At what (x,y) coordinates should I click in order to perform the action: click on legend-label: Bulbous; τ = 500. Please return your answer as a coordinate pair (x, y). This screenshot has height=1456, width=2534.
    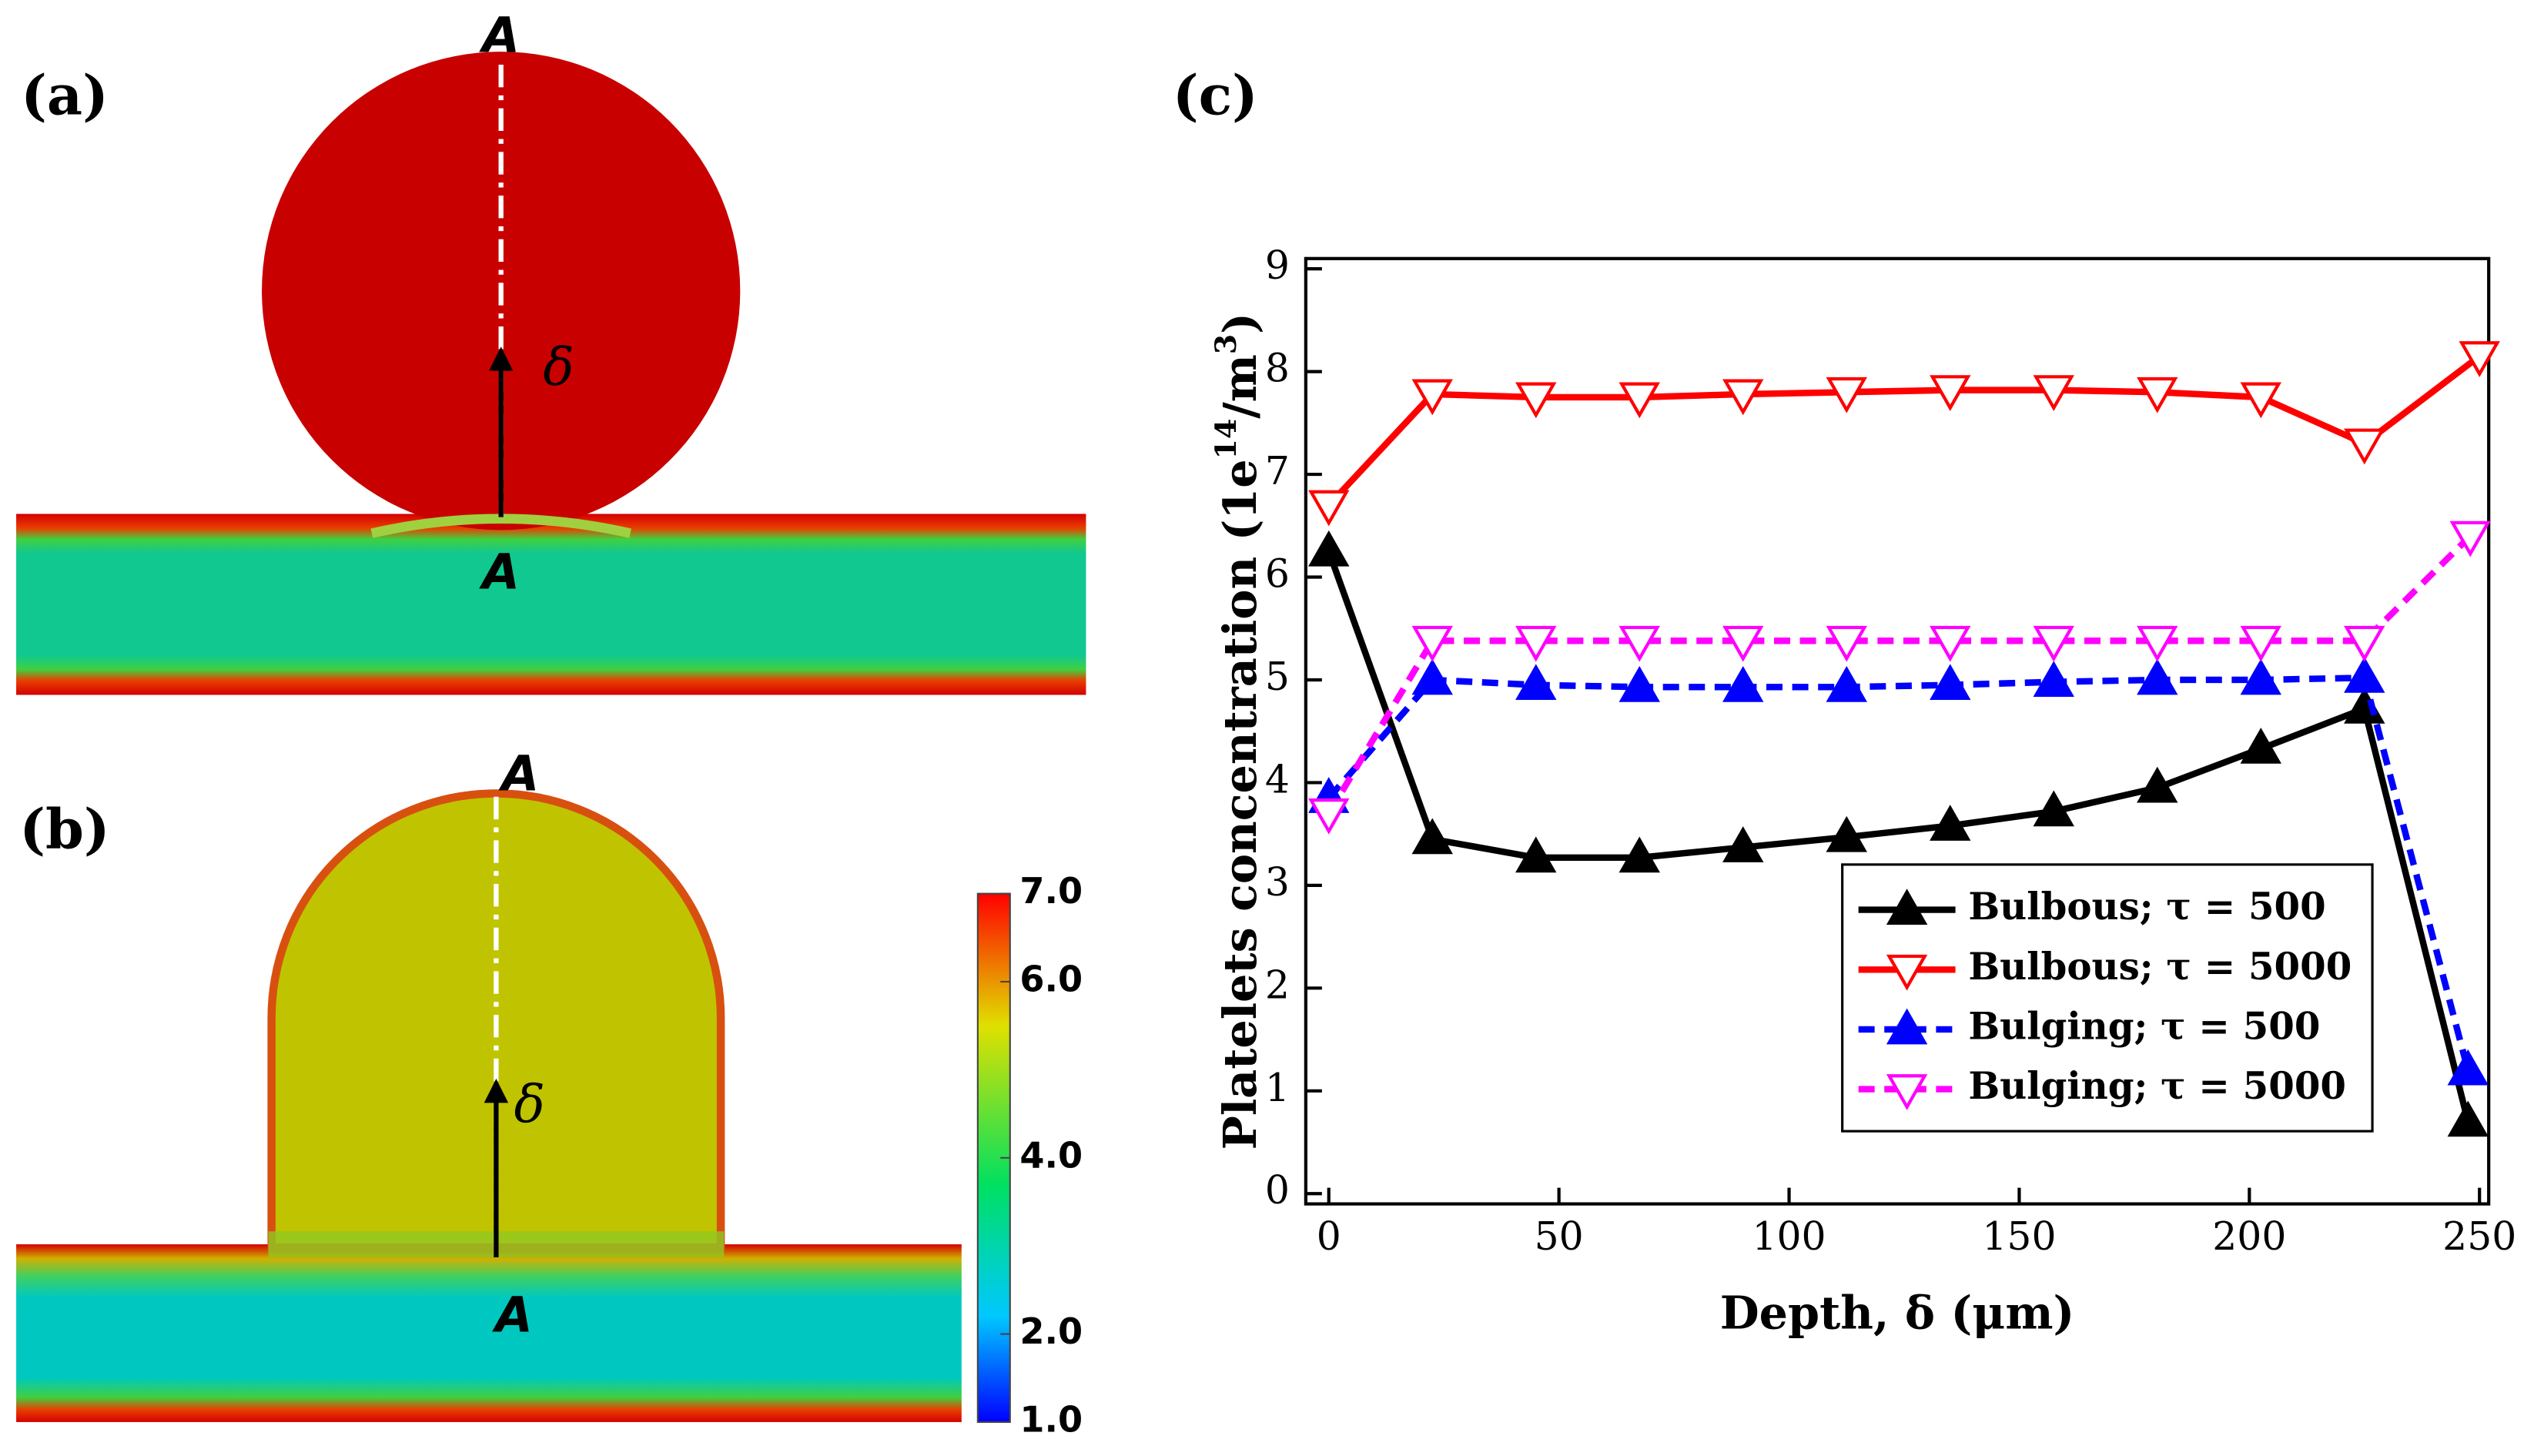
    Looking at the image, I should click on (2146, 907).